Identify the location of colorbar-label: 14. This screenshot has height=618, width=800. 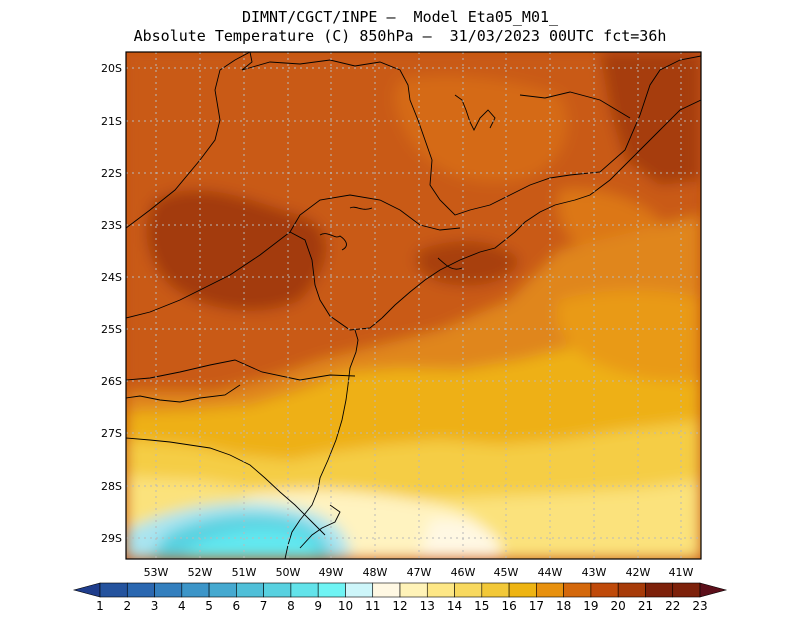
(454, 606).